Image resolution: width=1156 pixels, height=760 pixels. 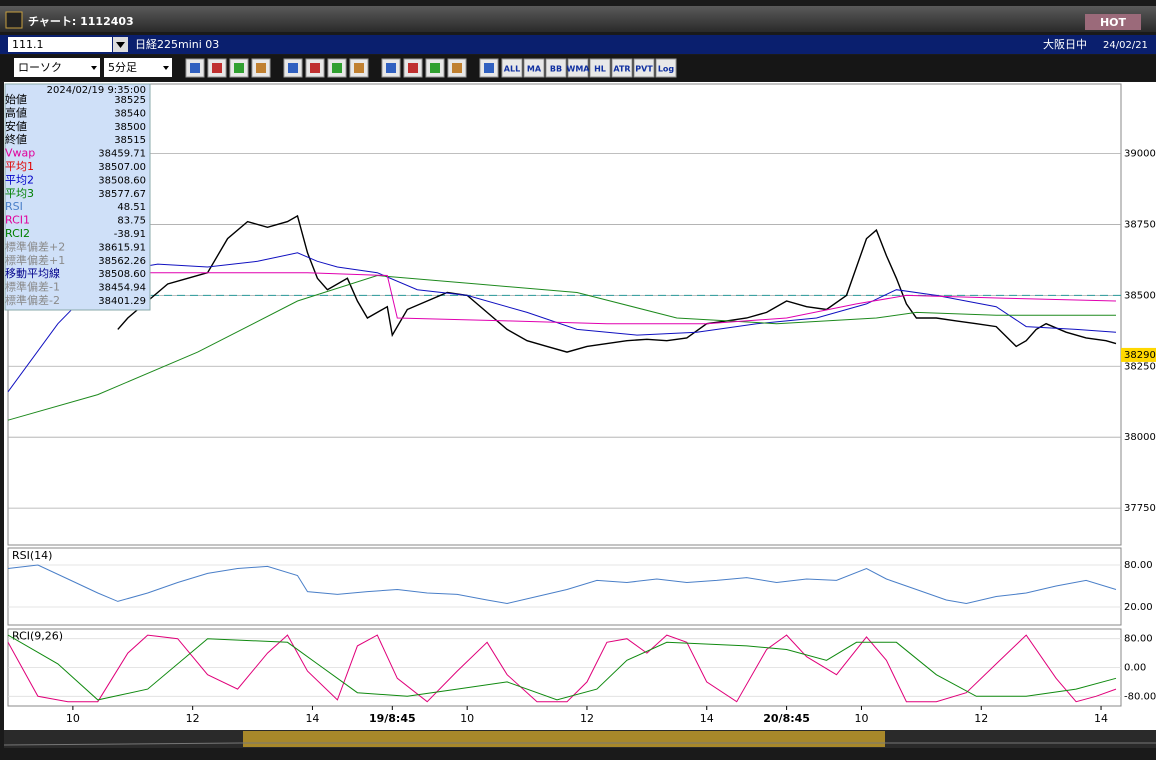 I want to click on info-label: 標準偏差-2, so click(x=32, y=300).